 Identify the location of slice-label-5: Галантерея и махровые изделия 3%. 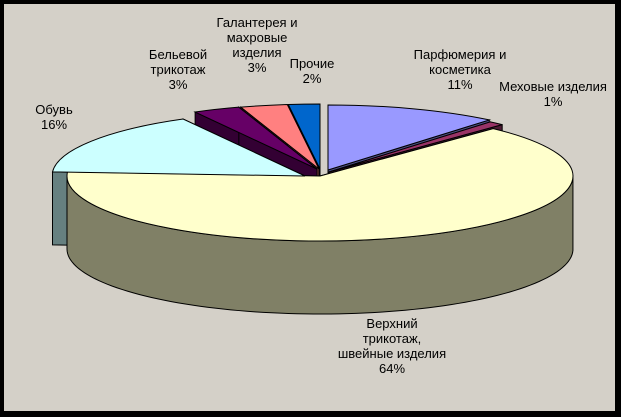
(257, 45).